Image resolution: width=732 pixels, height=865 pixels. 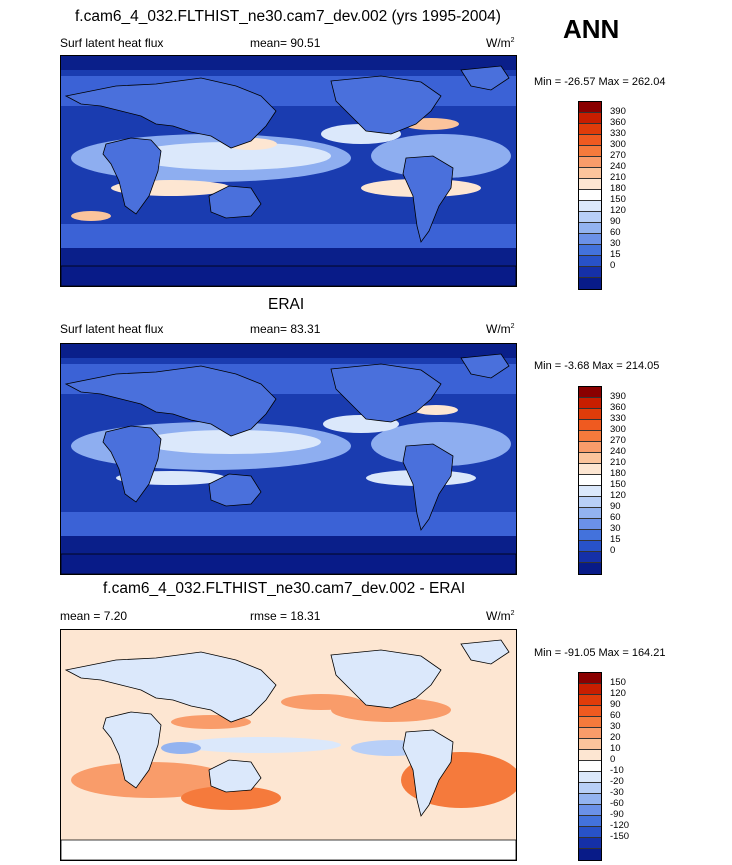 I want to click on panel-2-mean-label: mean= 83.31, so click(x=285, y=329).